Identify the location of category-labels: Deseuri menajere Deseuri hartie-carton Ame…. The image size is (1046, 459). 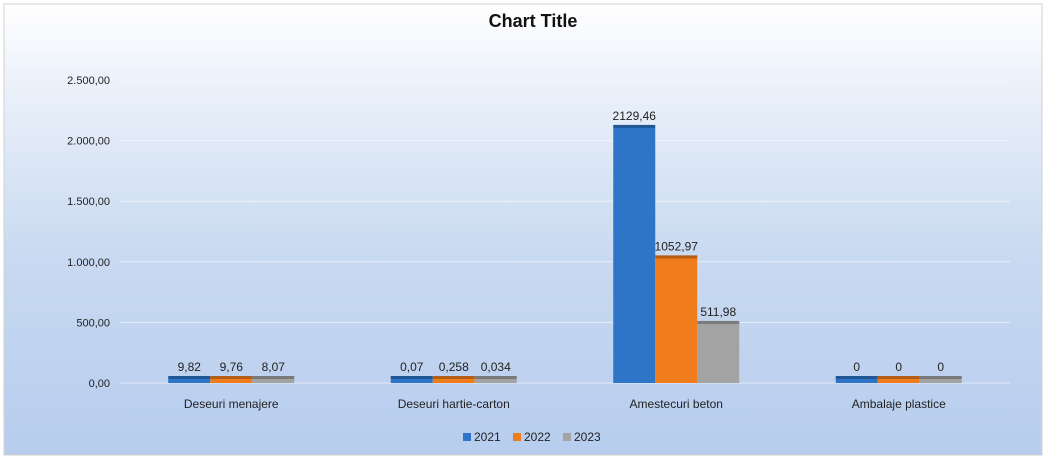
(565, 404).